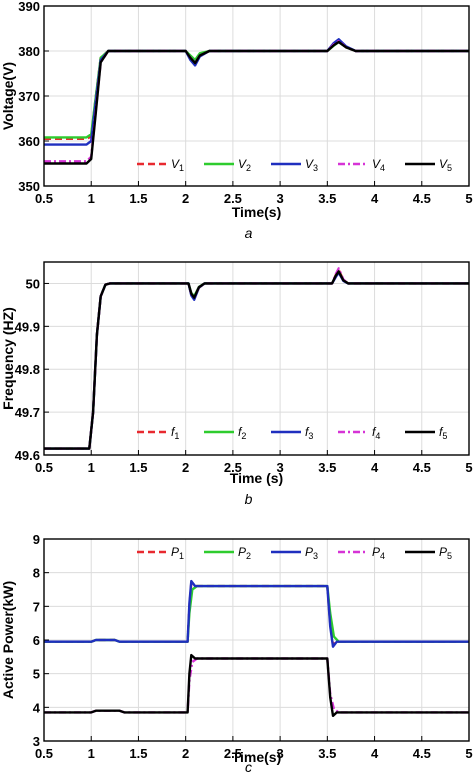 The width and height of the screenshot is (474, 774). Describe the element at coordinates (27, 369) in the screenshot. I see `y-tick-label: 49.8` at that location.